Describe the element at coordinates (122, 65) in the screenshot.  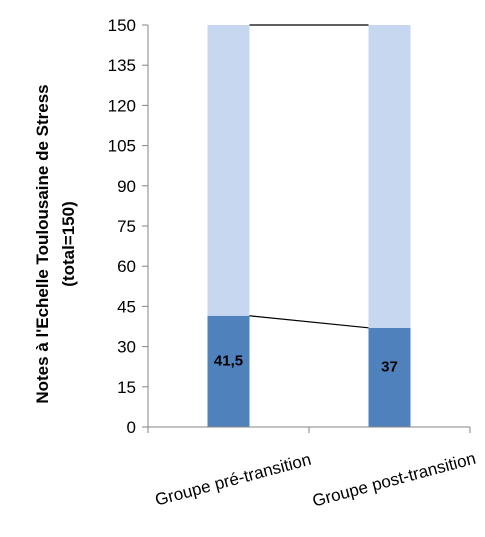
I see `y-tick-label: 135` at that location.